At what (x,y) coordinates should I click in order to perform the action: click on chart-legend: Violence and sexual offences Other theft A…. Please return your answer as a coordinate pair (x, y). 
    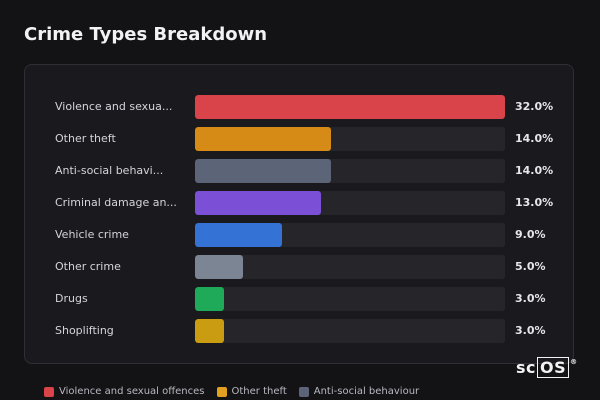
    Looking at the image, I should click on (231, 391).